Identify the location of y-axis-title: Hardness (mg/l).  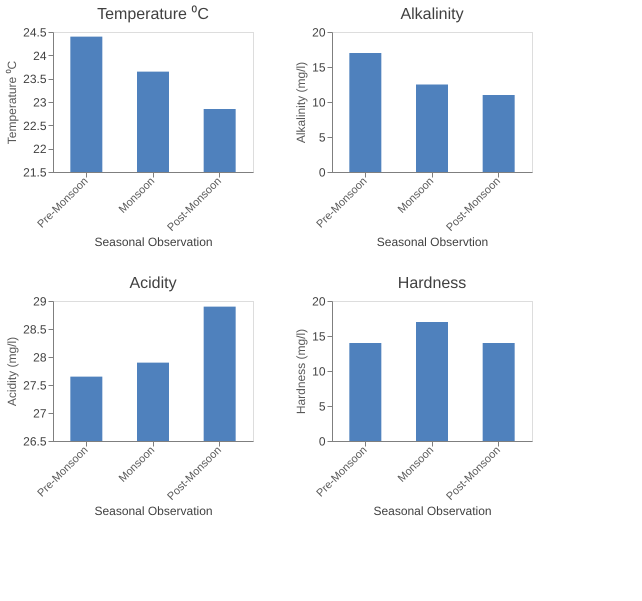
(301, 371).